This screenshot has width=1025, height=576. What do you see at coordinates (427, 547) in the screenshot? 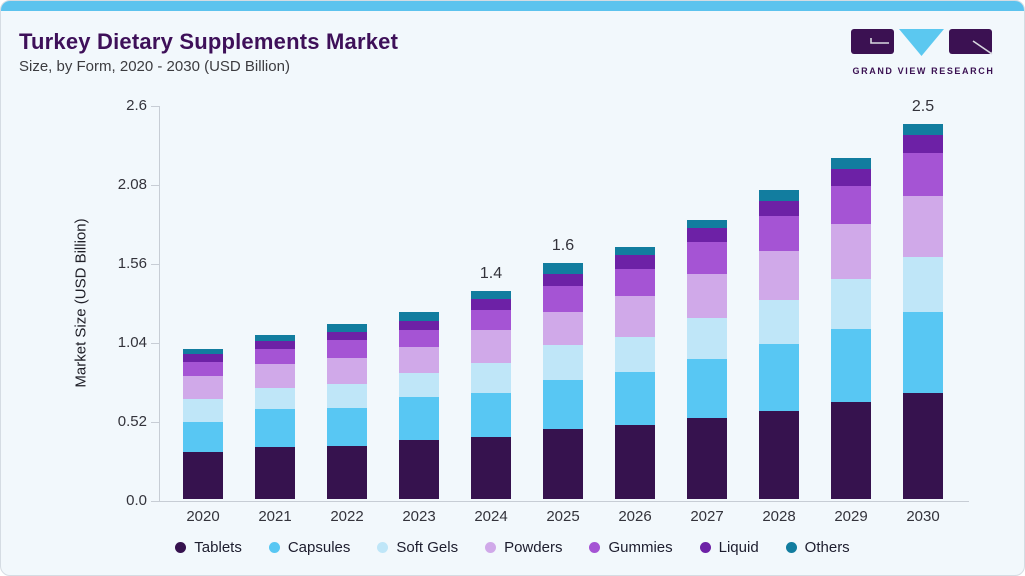
I see `legend-label-soft-gels: Soft Gels` at bounding box center [427, 547].